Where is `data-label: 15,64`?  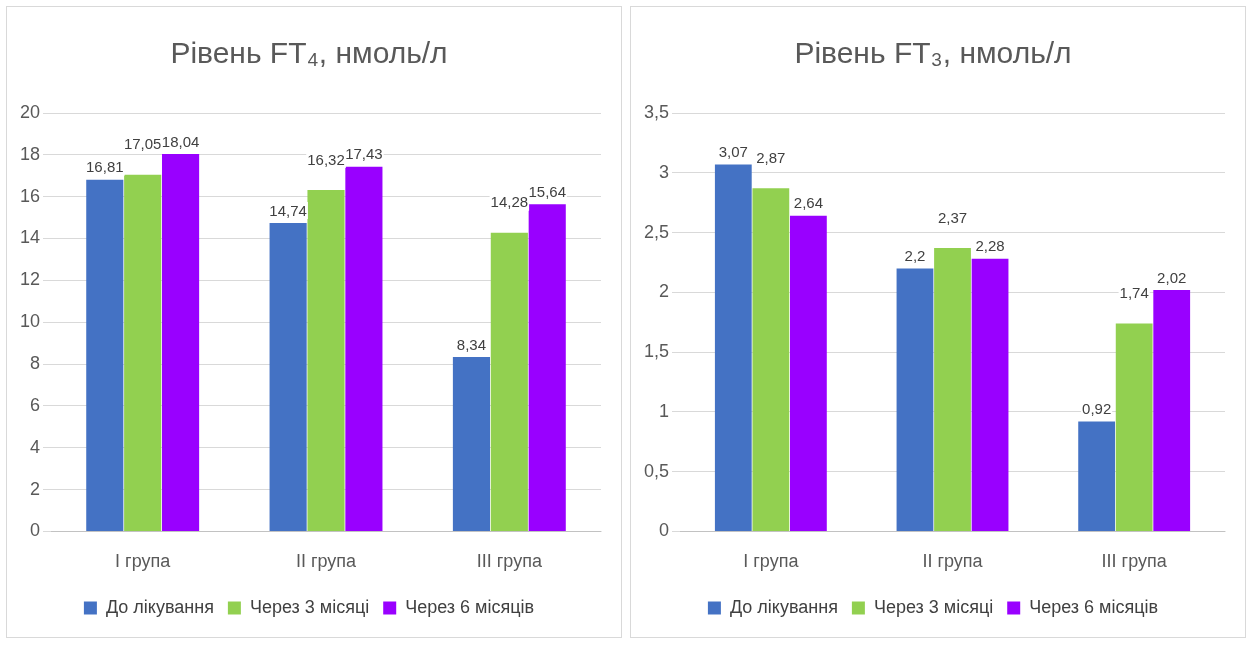
data-label: 15,64 is located at coordinates (547, 191).